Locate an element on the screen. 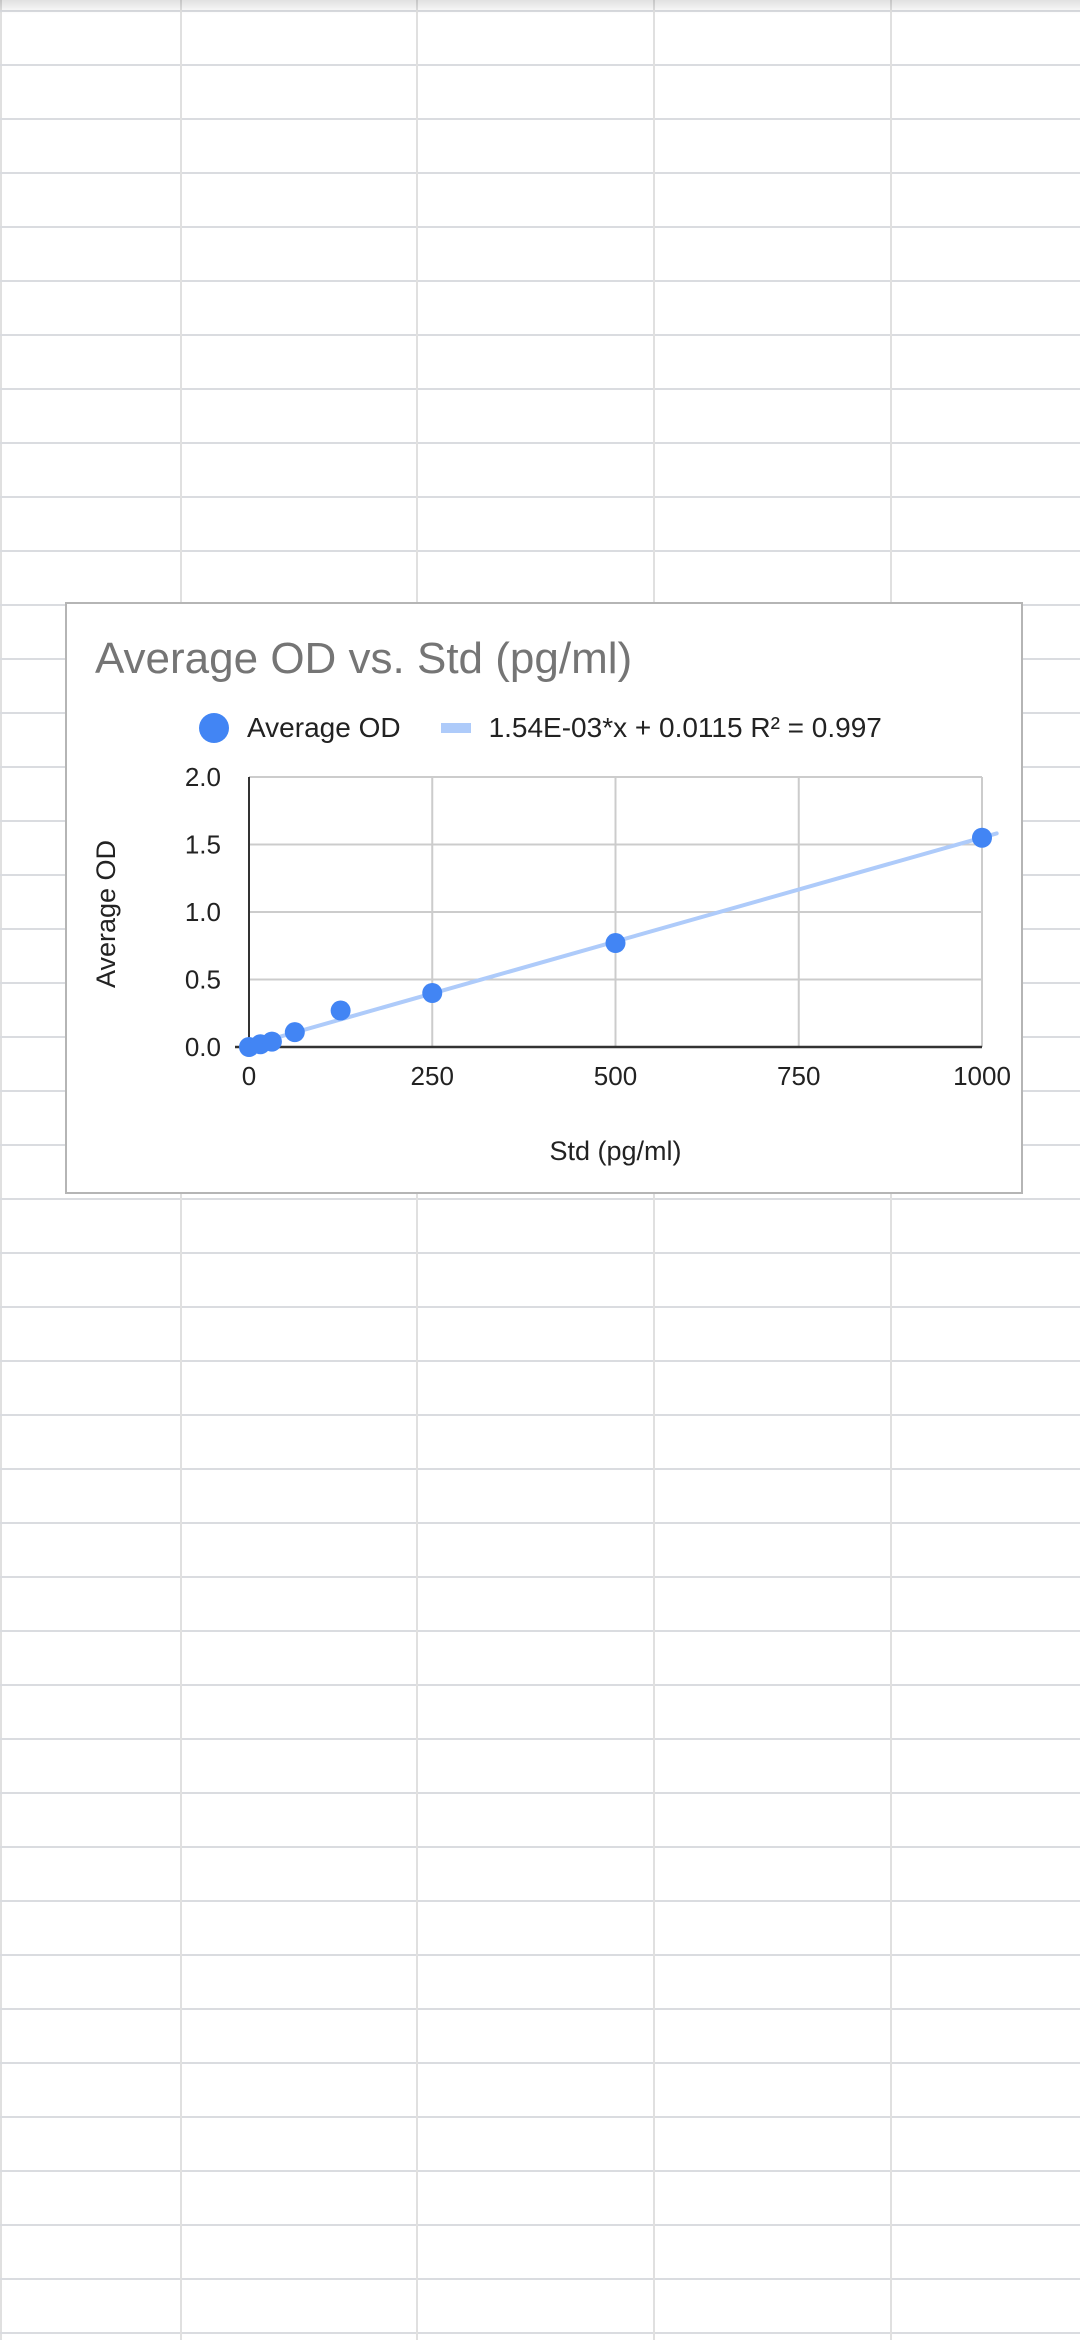  y-tick-label: 0.5 is located at coordinates (203, 980).